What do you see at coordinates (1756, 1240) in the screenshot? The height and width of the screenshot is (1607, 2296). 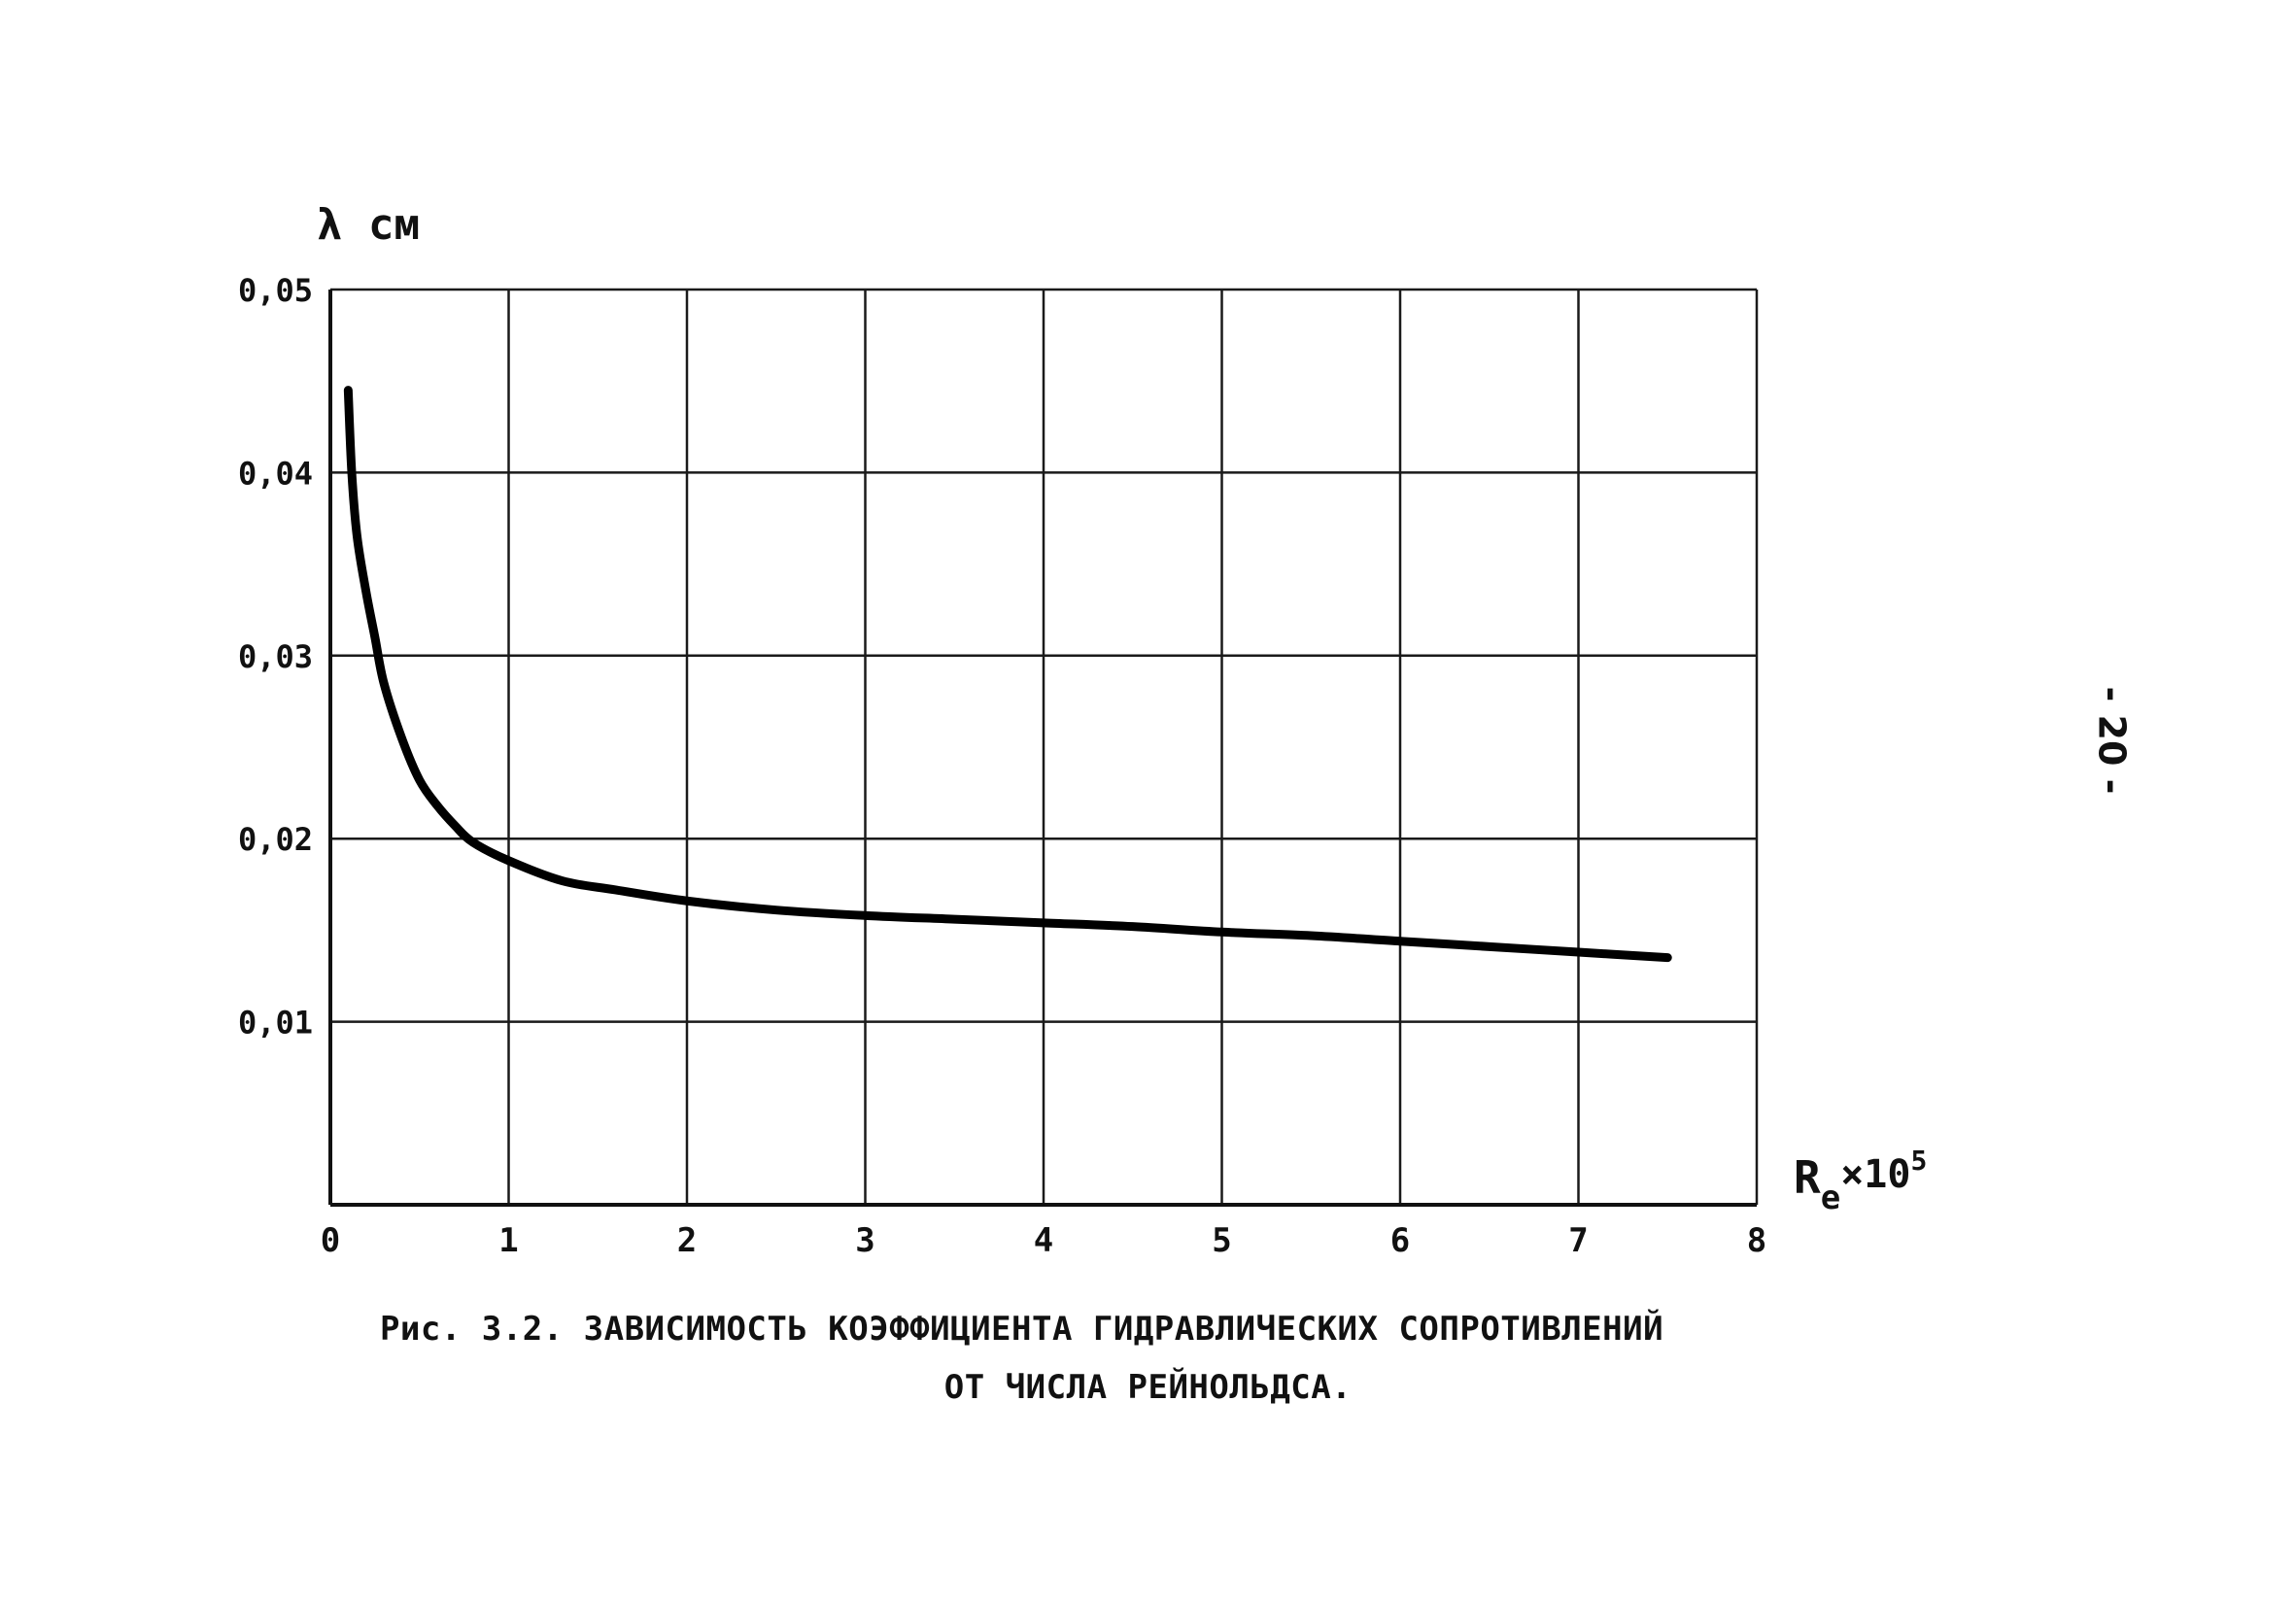 I see `x-tick-label: 8` at bounding box center [1756, 1240].